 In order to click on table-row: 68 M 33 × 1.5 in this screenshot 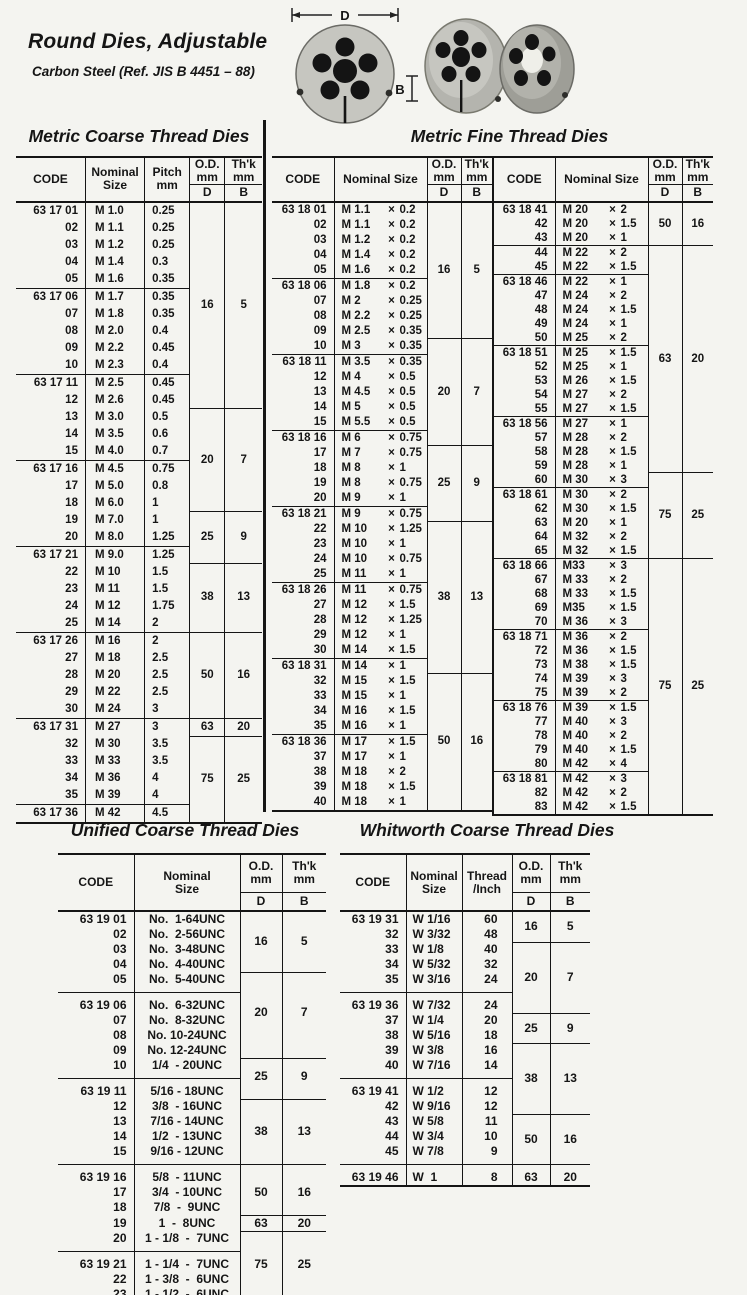, I will do `click(603, 593)`.